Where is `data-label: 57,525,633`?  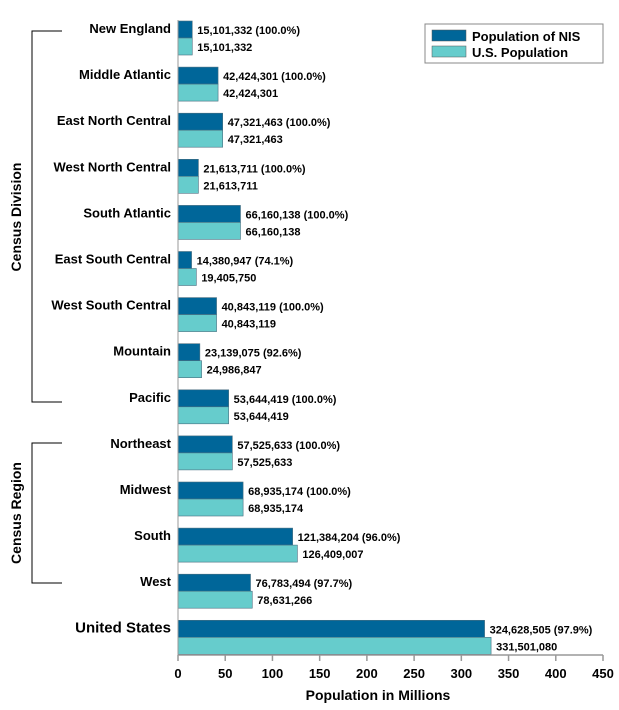 data-label: 57,525,633 is located at coordinates (264, 463).